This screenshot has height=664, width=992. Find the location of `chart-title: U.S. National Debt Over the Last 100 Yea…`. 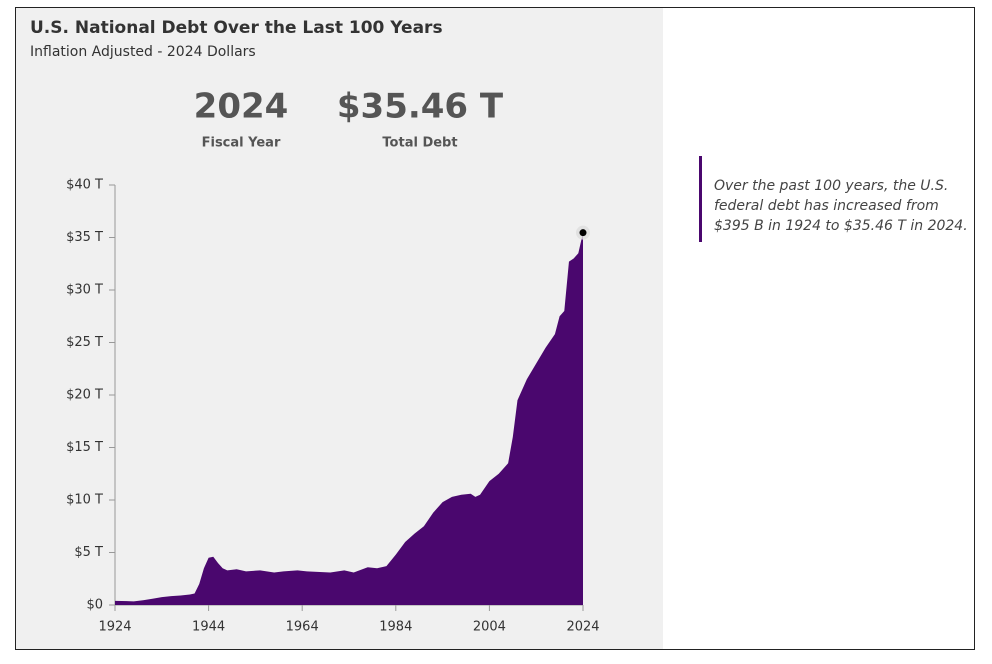

chart-title: U.S. National Debt Over the Last 100 Yea… is located at coordinates (236, 28).